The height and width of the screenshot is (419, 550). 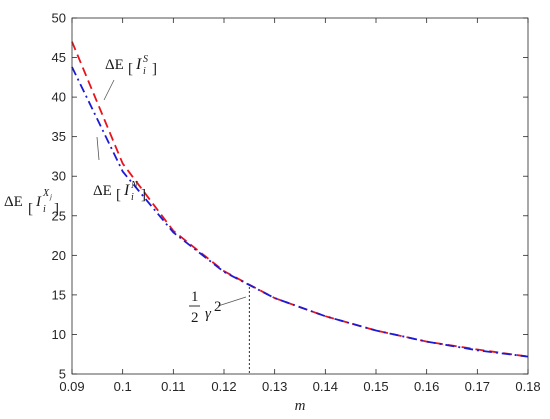 I want to click on y-tick-label: 50, so click(x=59, y=18).